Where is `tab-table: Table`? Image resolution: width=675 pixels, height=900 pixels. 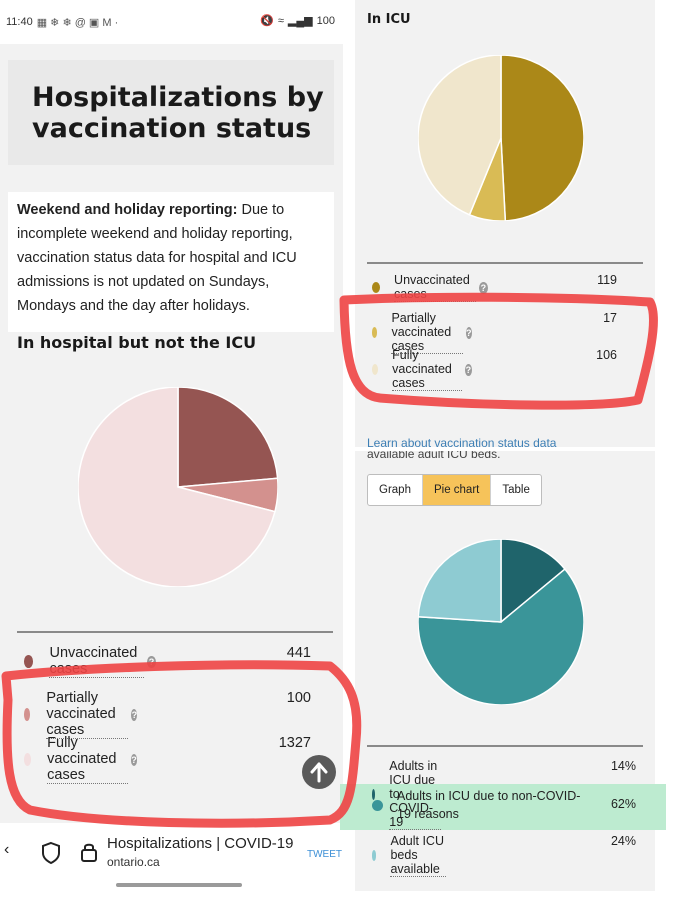 tab-table: Table is located at coordinates (516, 490).